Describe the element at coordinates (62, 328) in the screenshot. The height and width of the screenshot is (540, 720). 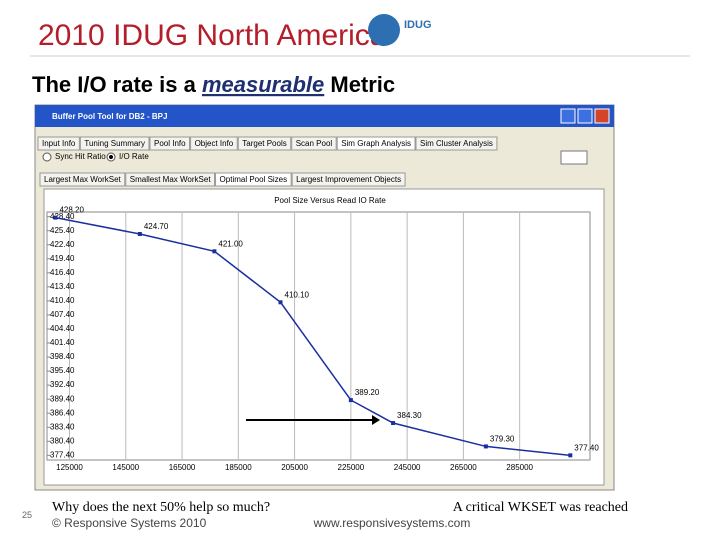
I see `y-tick-label: 404.40` at that location.